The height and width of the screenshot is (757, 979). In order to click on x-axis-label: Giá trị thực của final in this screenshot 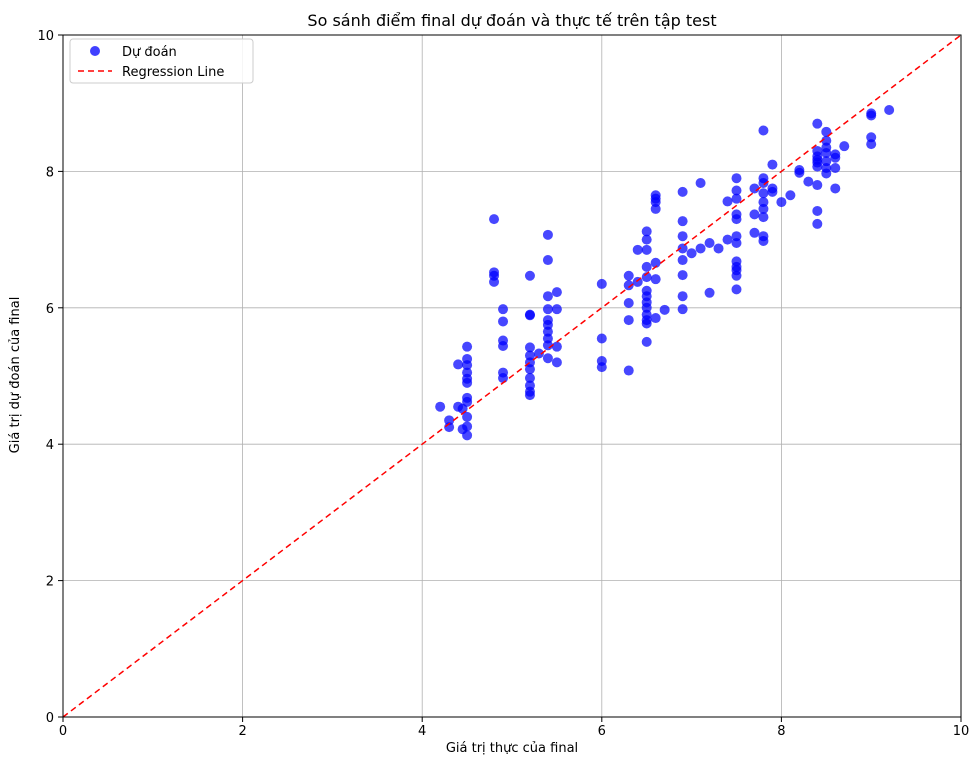, I will do `click(512, 748)`.